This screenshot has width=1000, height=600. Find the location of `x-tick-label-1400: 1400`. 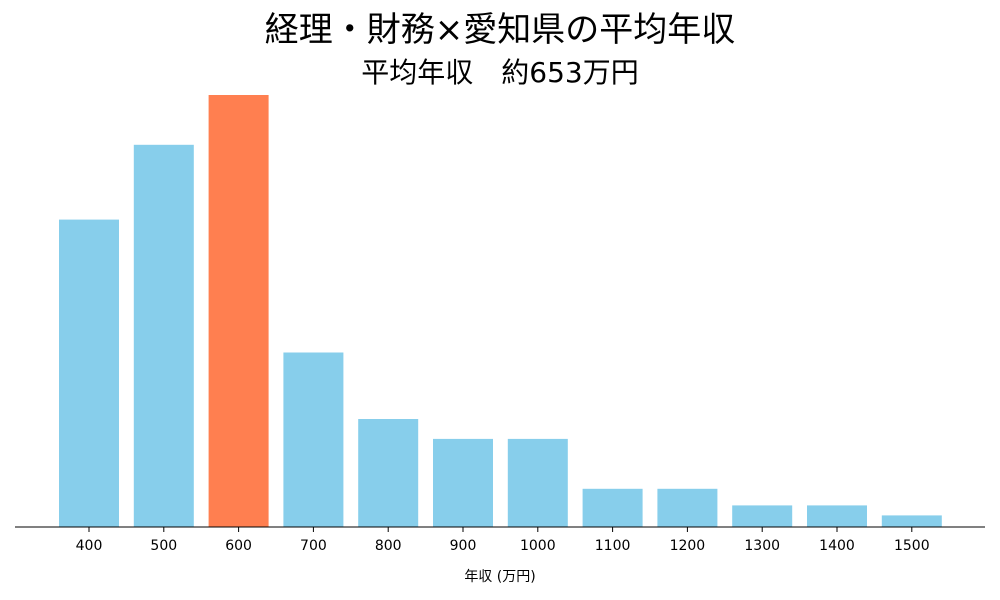

x-tick-label-1400: 1400 is located at coordinates (837, 546).